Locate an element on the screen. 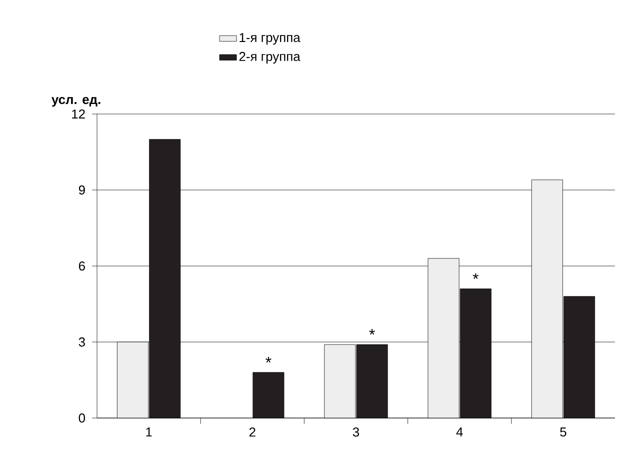  y-tick-label: 12 is located at coordinates (78, 114).